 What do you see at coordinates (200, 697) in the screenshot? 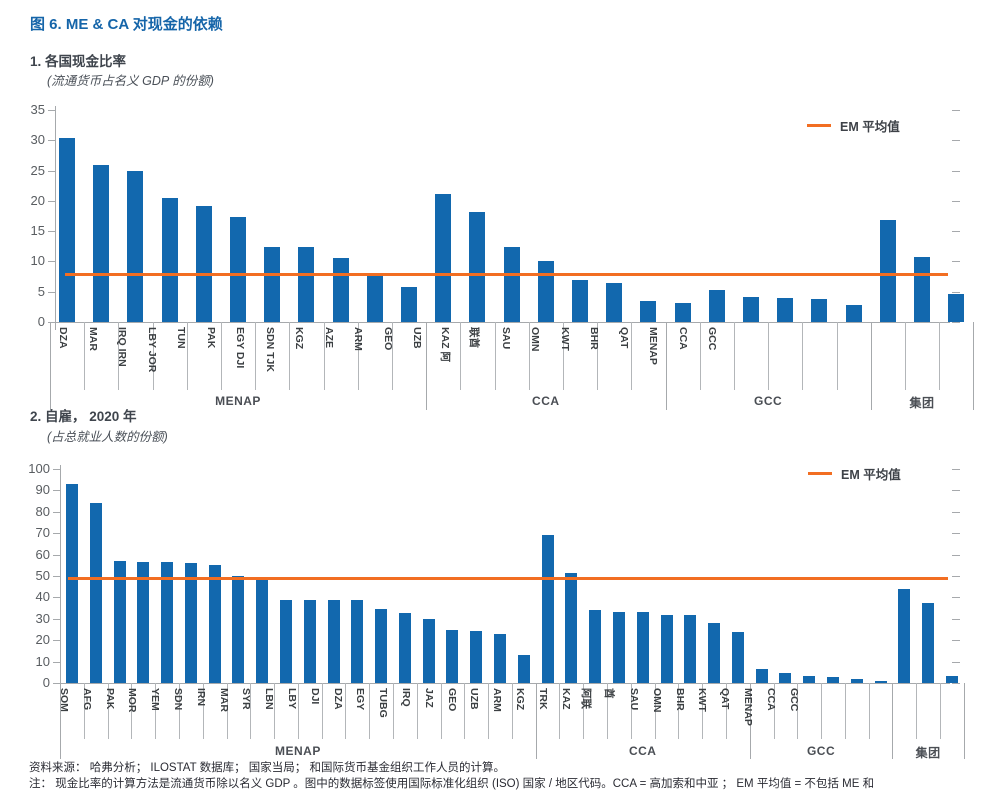
I see `x-tick-label: IRN` at bounding box center [200, 697].